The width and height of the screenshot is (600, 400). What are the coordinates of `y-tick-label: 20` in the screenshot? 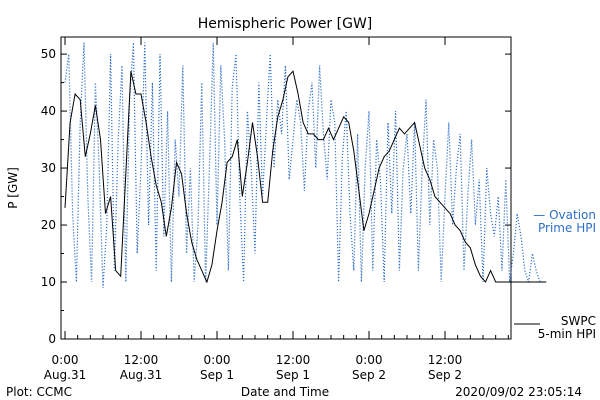 It's located at (48, 225).